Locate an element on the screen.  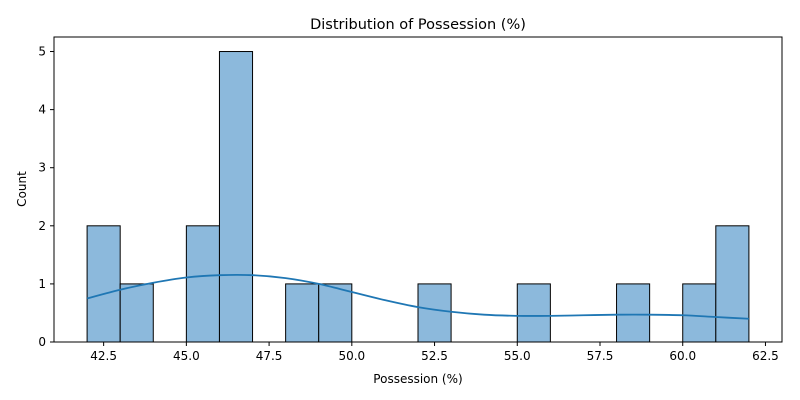
x-tick-label: 62.5 is located at coordinates (765, 356).